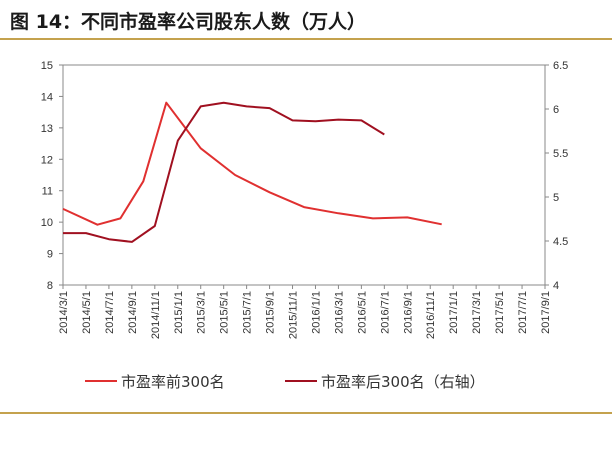 The height and width of the screenshot is (460, 612). I want to click on x-tick-label: 2014/9/1, so click(133, 312).